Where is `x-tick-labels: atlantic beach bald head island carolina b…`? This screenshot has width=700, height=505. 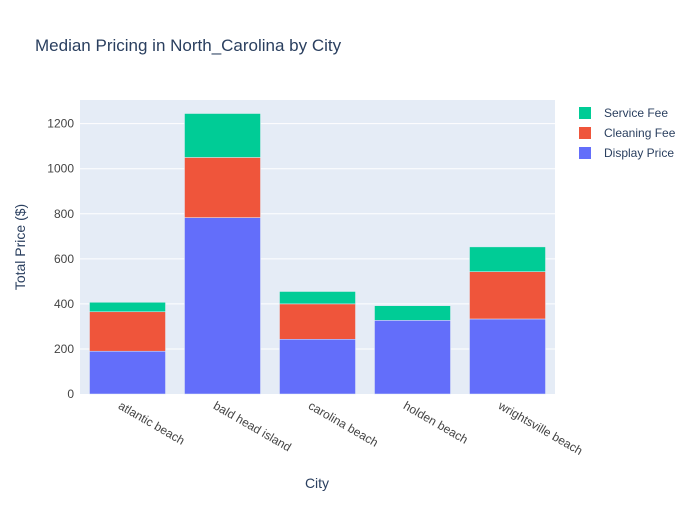
x-tick-labels: atlantic beach bald head island carolina b… is located at coordinates (350, 428).